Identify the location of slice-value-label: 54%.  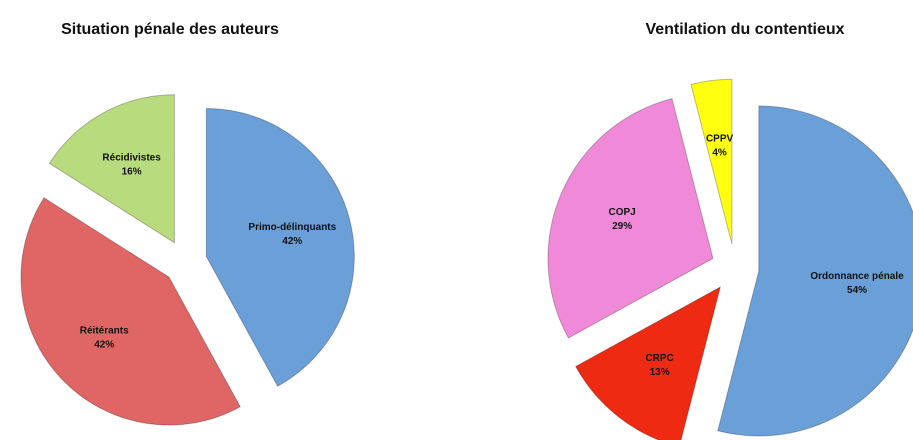
(857, 290).